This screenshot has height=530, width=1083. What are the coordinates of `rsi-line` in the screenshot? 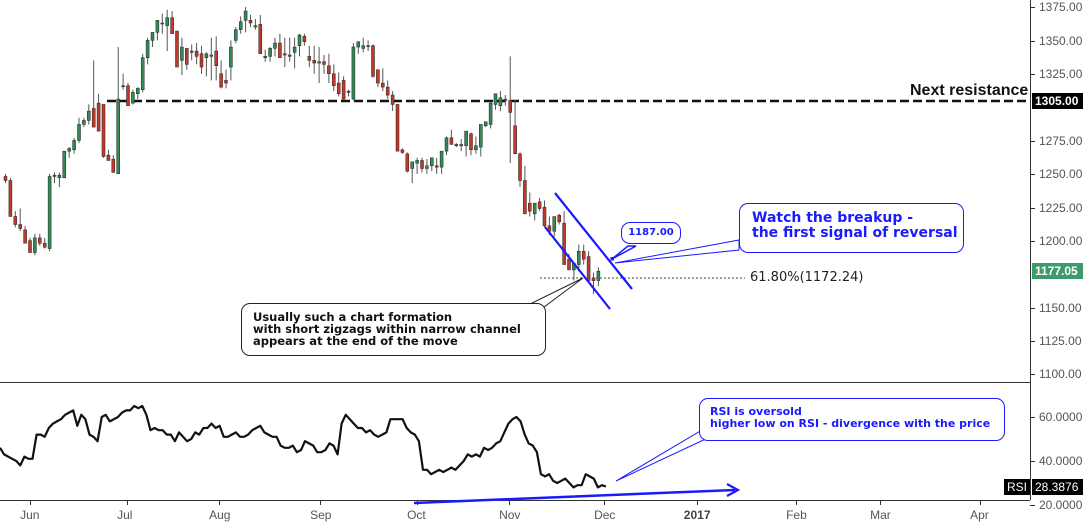 It's located at (303, 446).